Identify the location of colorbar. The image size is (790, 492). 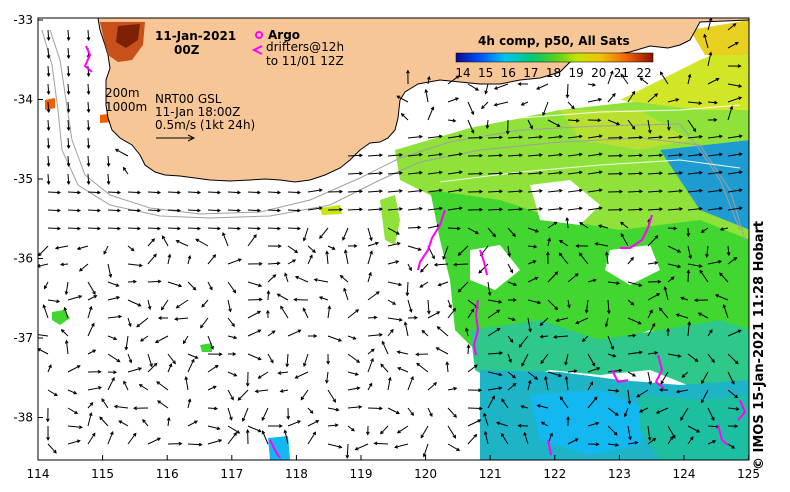
(554, 57).